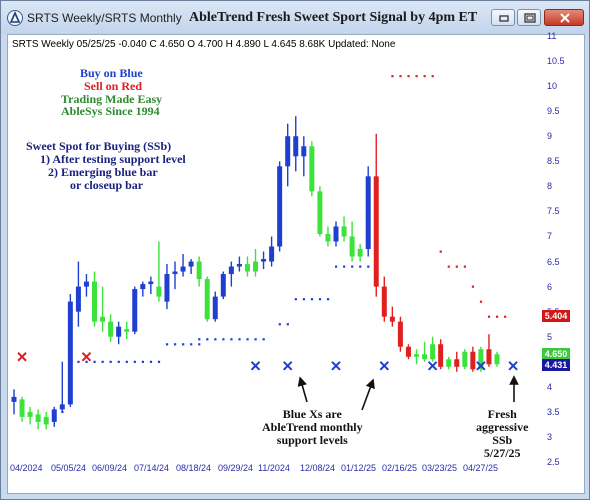  Describe the element at coordinates (368, 394) in the screenshot. I see `annotation-arrow` at that location.